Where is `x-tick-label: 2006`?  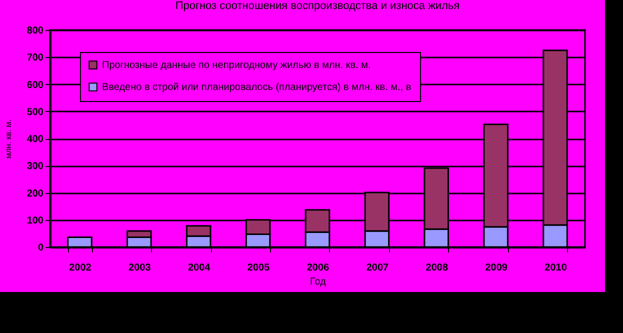 x-tick-label: 2006 is located at coordinates (318, 268).